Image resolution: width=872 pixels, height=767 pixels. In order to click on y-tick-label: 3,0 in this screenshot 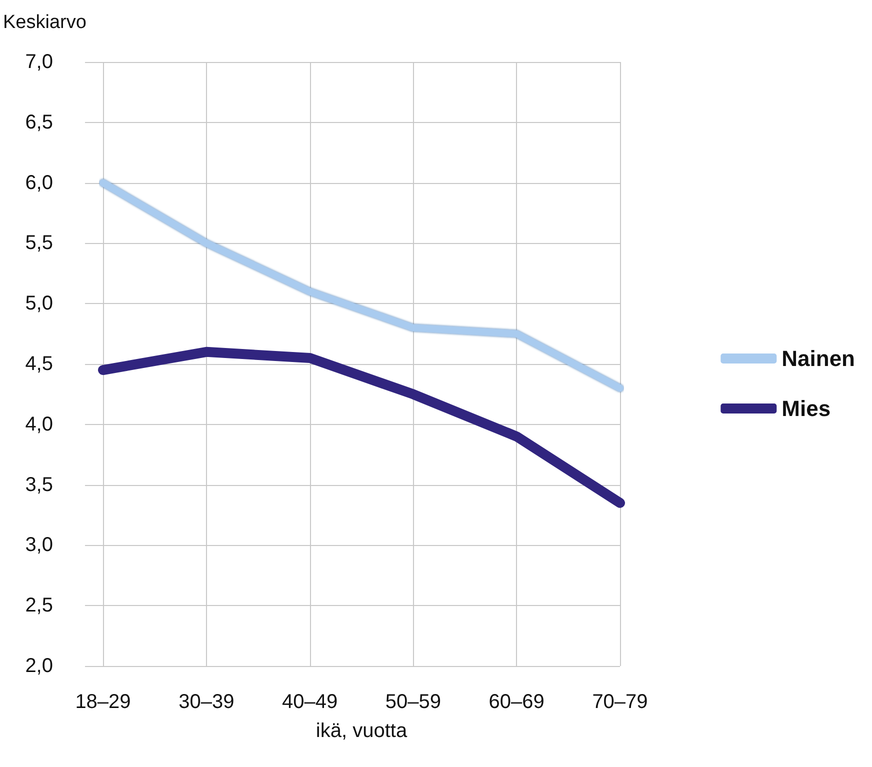, I will do `click(39, 545)`.